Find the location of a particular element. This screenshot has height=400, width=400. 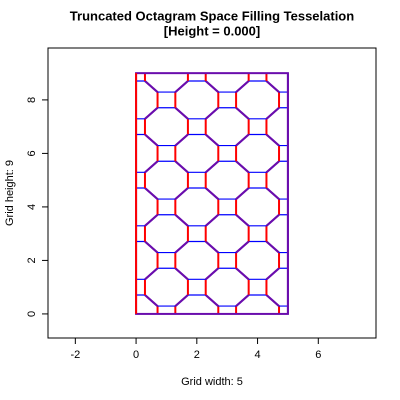

x-tick-label: 2 is located at coordinates (197, 355).